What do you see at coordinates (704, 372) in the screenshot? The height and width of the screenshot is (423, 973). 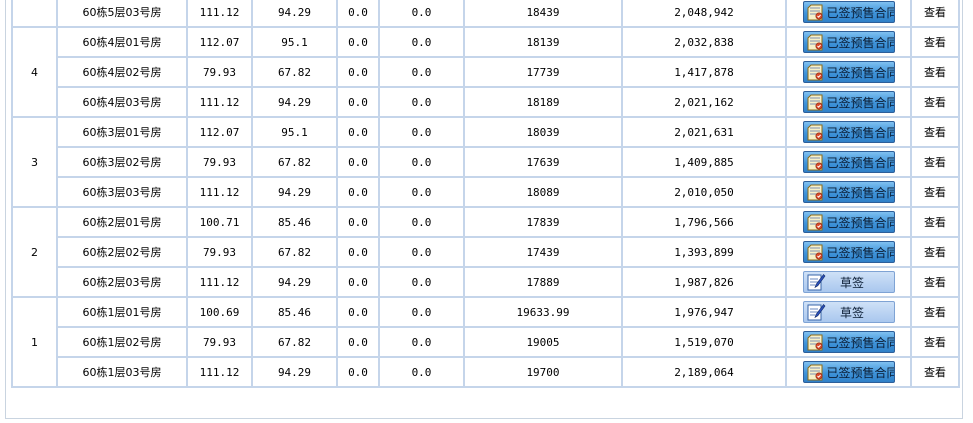 I see `total-price-cell: 2,189,064` at bounding box center [704, 372].